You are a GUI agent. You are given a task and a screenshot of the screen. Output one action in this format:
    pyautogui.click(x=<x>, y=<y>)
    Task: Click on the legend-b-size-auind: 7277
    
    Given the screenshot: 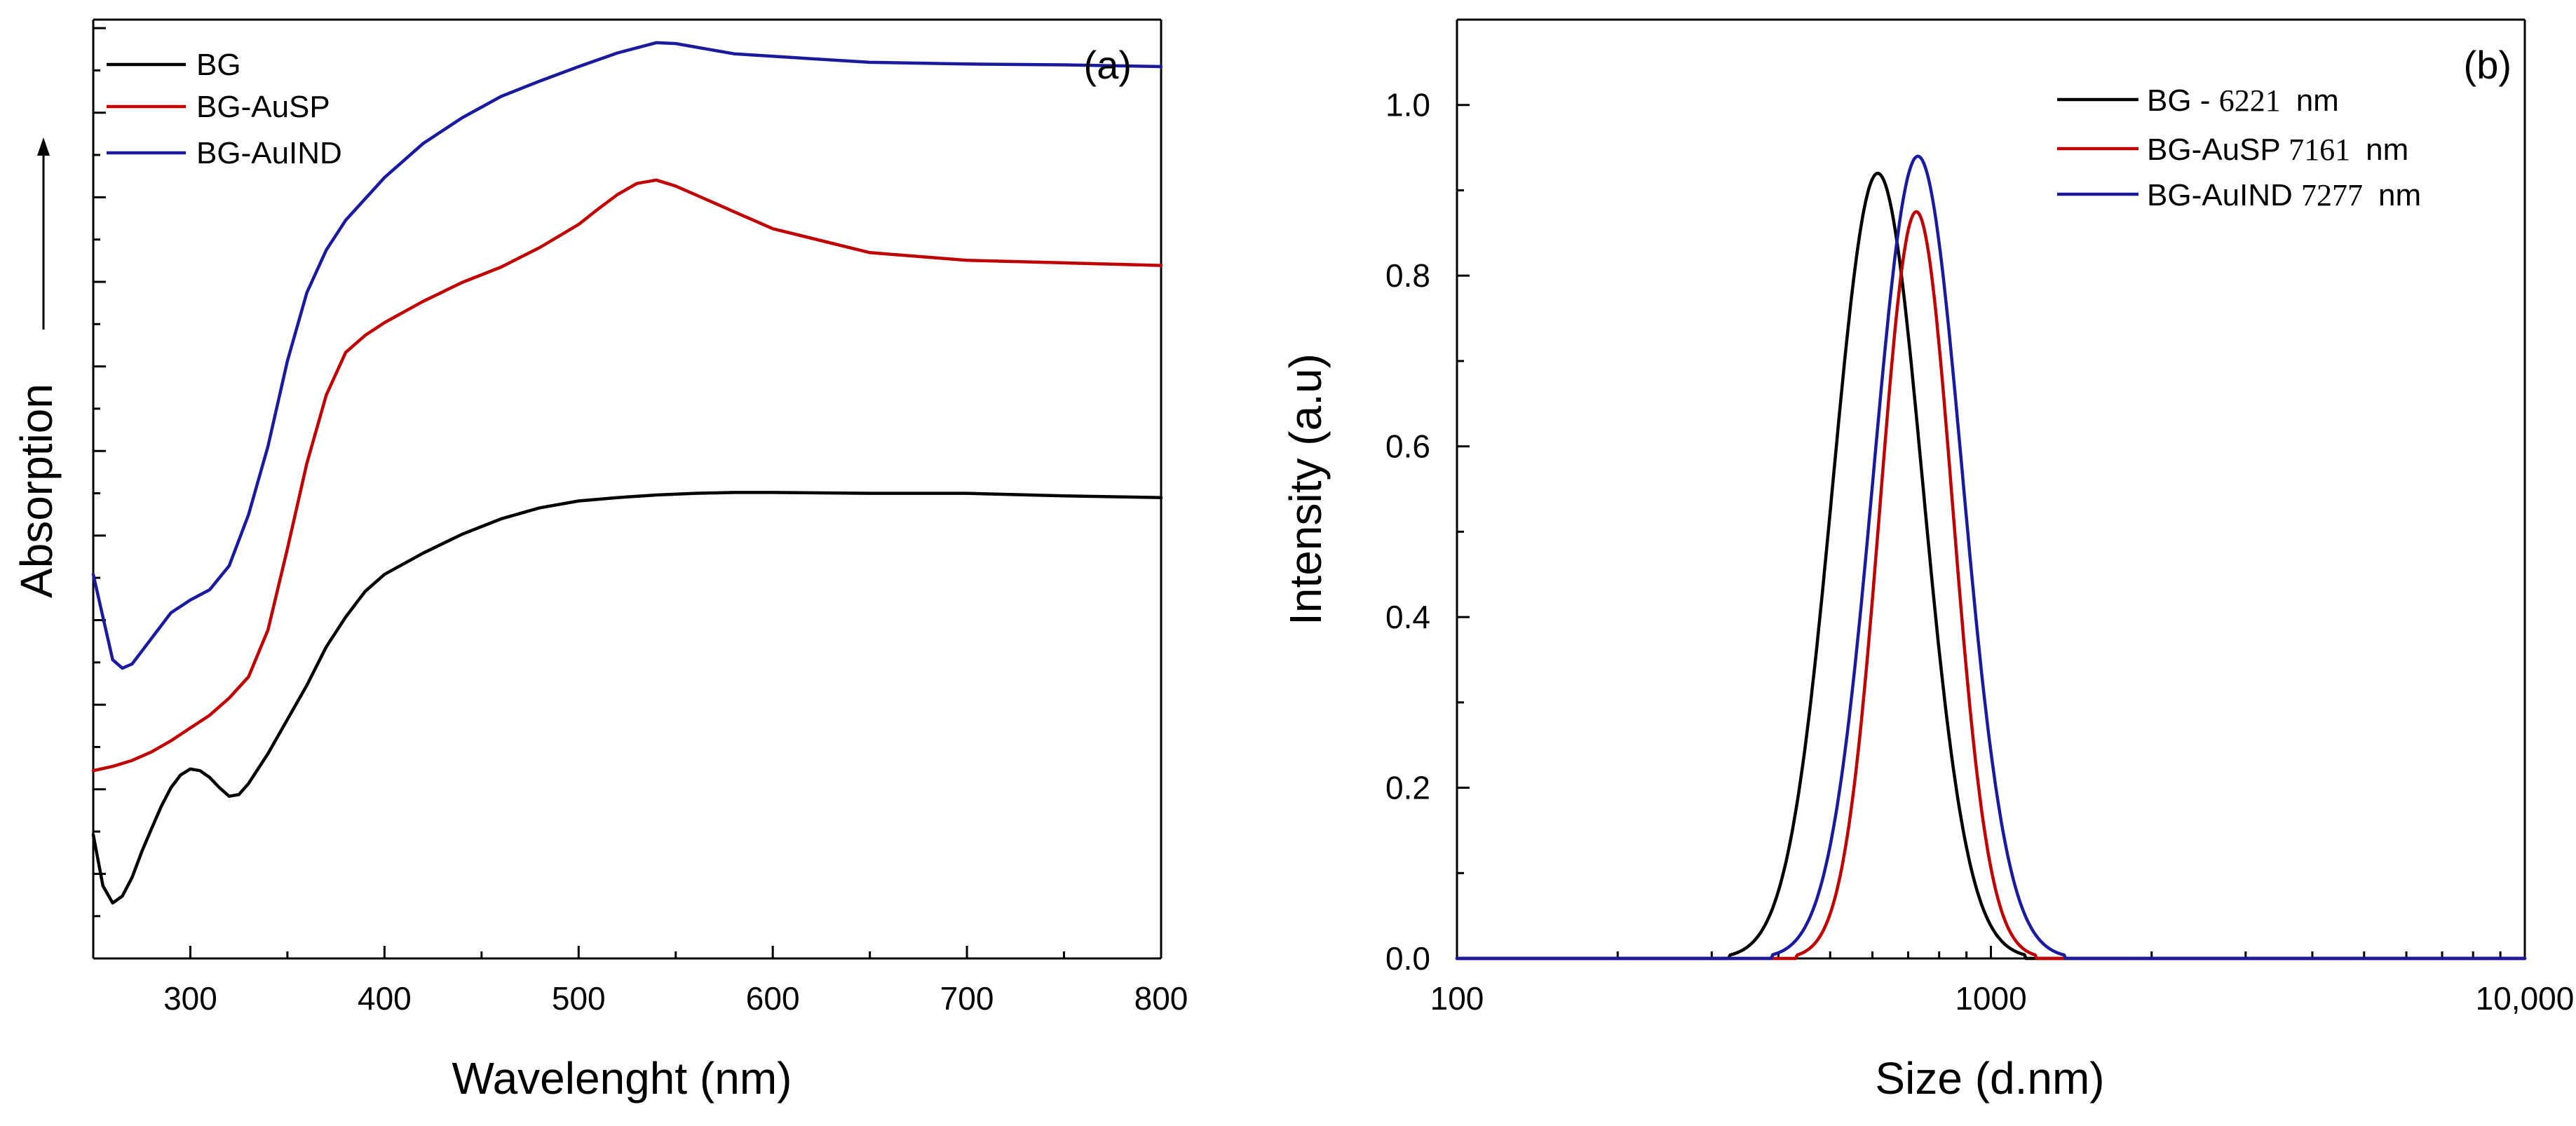 What is the action you would take?
    pyautogui.click(x=2332, y=195)
    